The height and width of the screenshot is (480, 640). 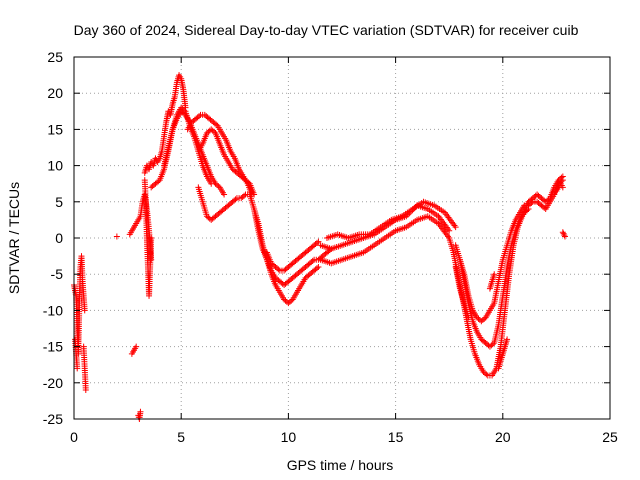 I want to click on y-tick-label: 25, so click(x=55, y=57).